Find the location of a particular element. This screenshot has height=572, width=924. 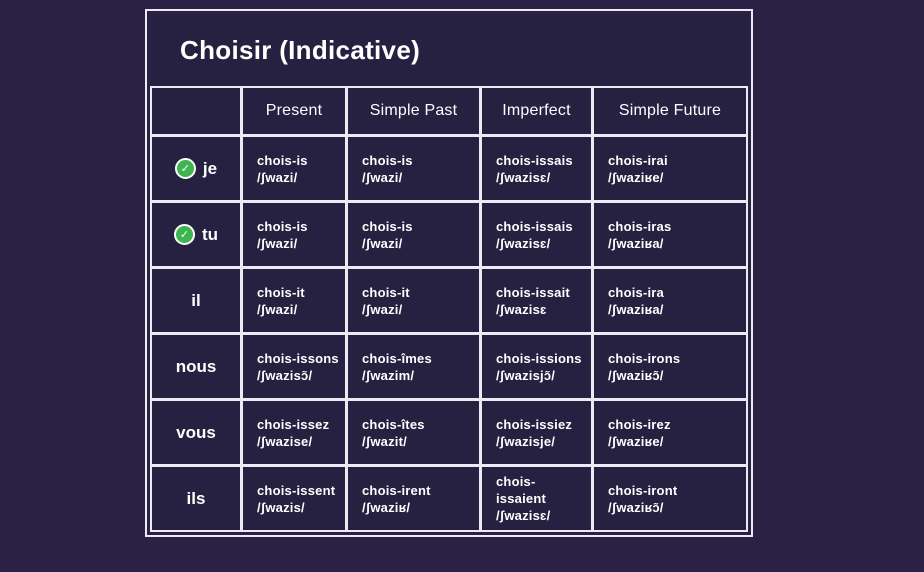

conjugation-cell: chois-issent/ʃwazis/ is located at coordinates (294, 498).